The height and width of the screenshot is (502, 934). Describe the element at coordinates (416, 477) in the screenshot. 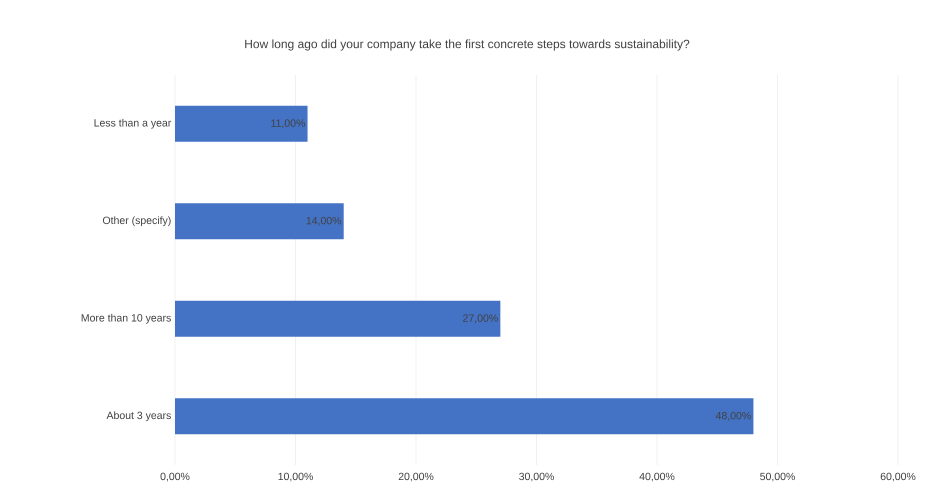

I see `x-tick-label: 20,00%` at that location.